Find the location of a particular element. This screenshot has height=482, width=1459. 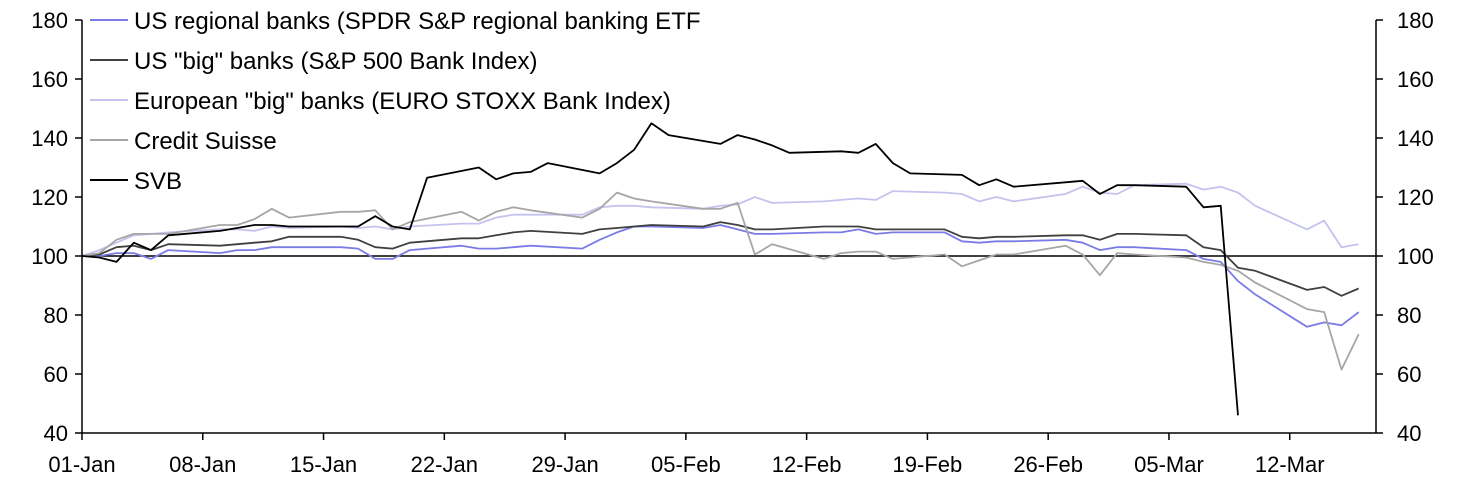

y-tick-label-right: 80 is located at coordinates (1409, 315).